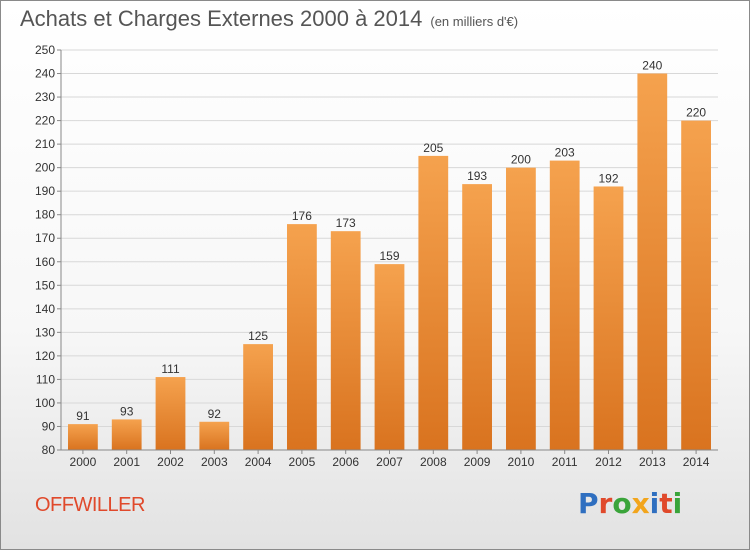 This screenshot has width=750, height=550. What do you see at coordinates (521, 308) in the screenshot?
I see `bar-2010` at bounding box center [521, 308].